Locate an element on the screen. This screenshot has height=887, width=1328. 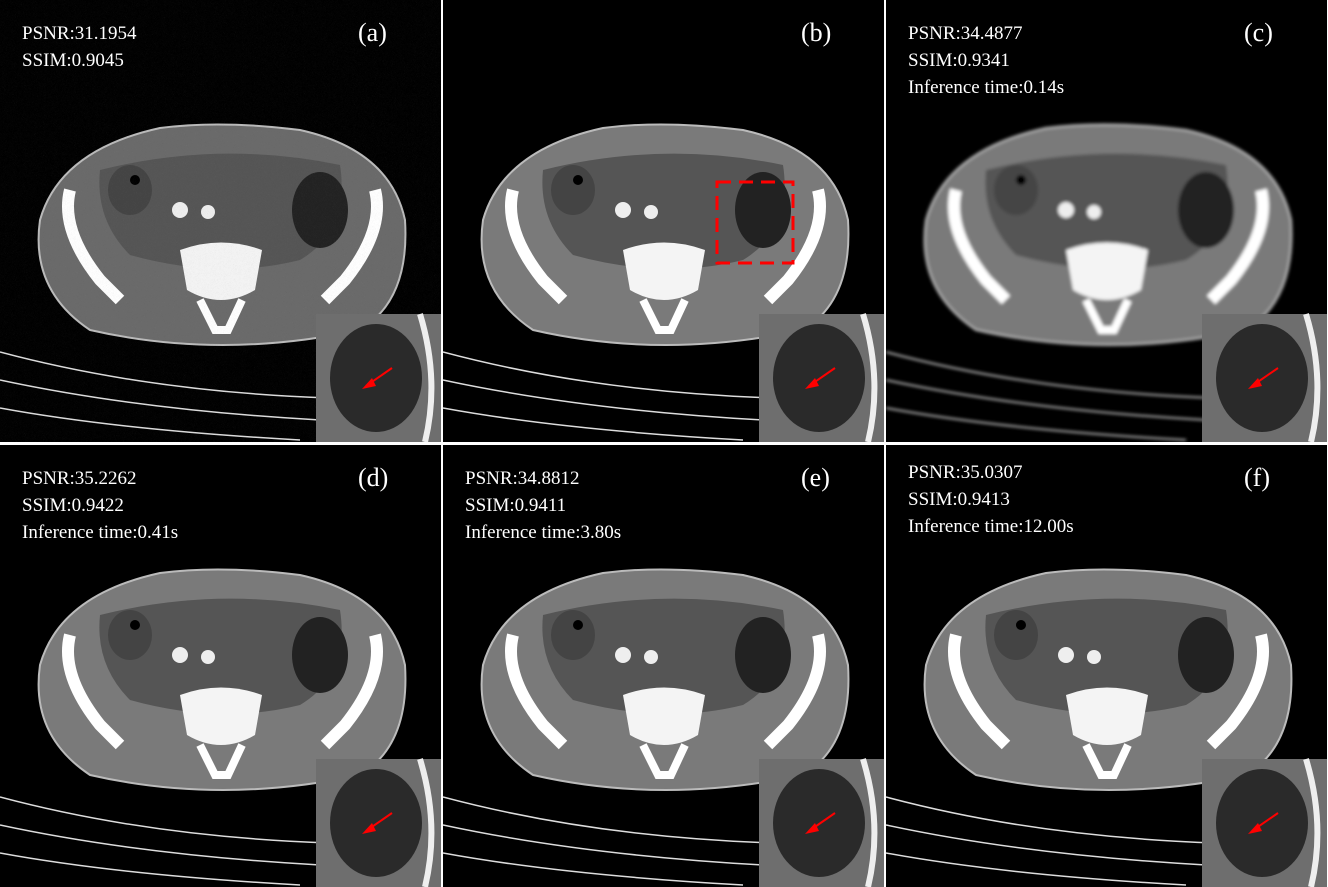
psnr-value: PSNR:31.1954 is located at coordinates (79, 33).